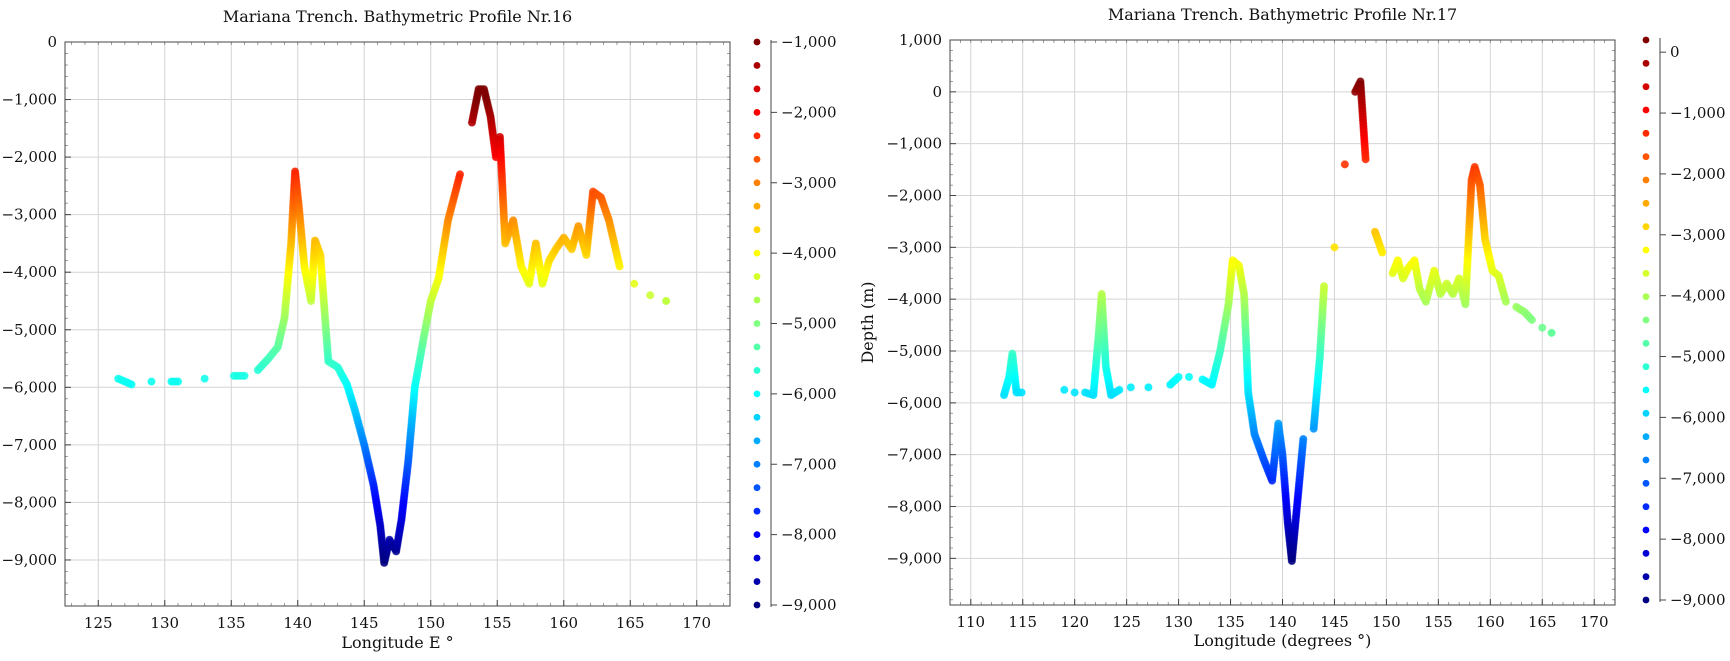  What do you see at coordinates (397, 642) in the screenshot?
I see `x-axis-label: Longitude E °` at bounding box center [397, 642].